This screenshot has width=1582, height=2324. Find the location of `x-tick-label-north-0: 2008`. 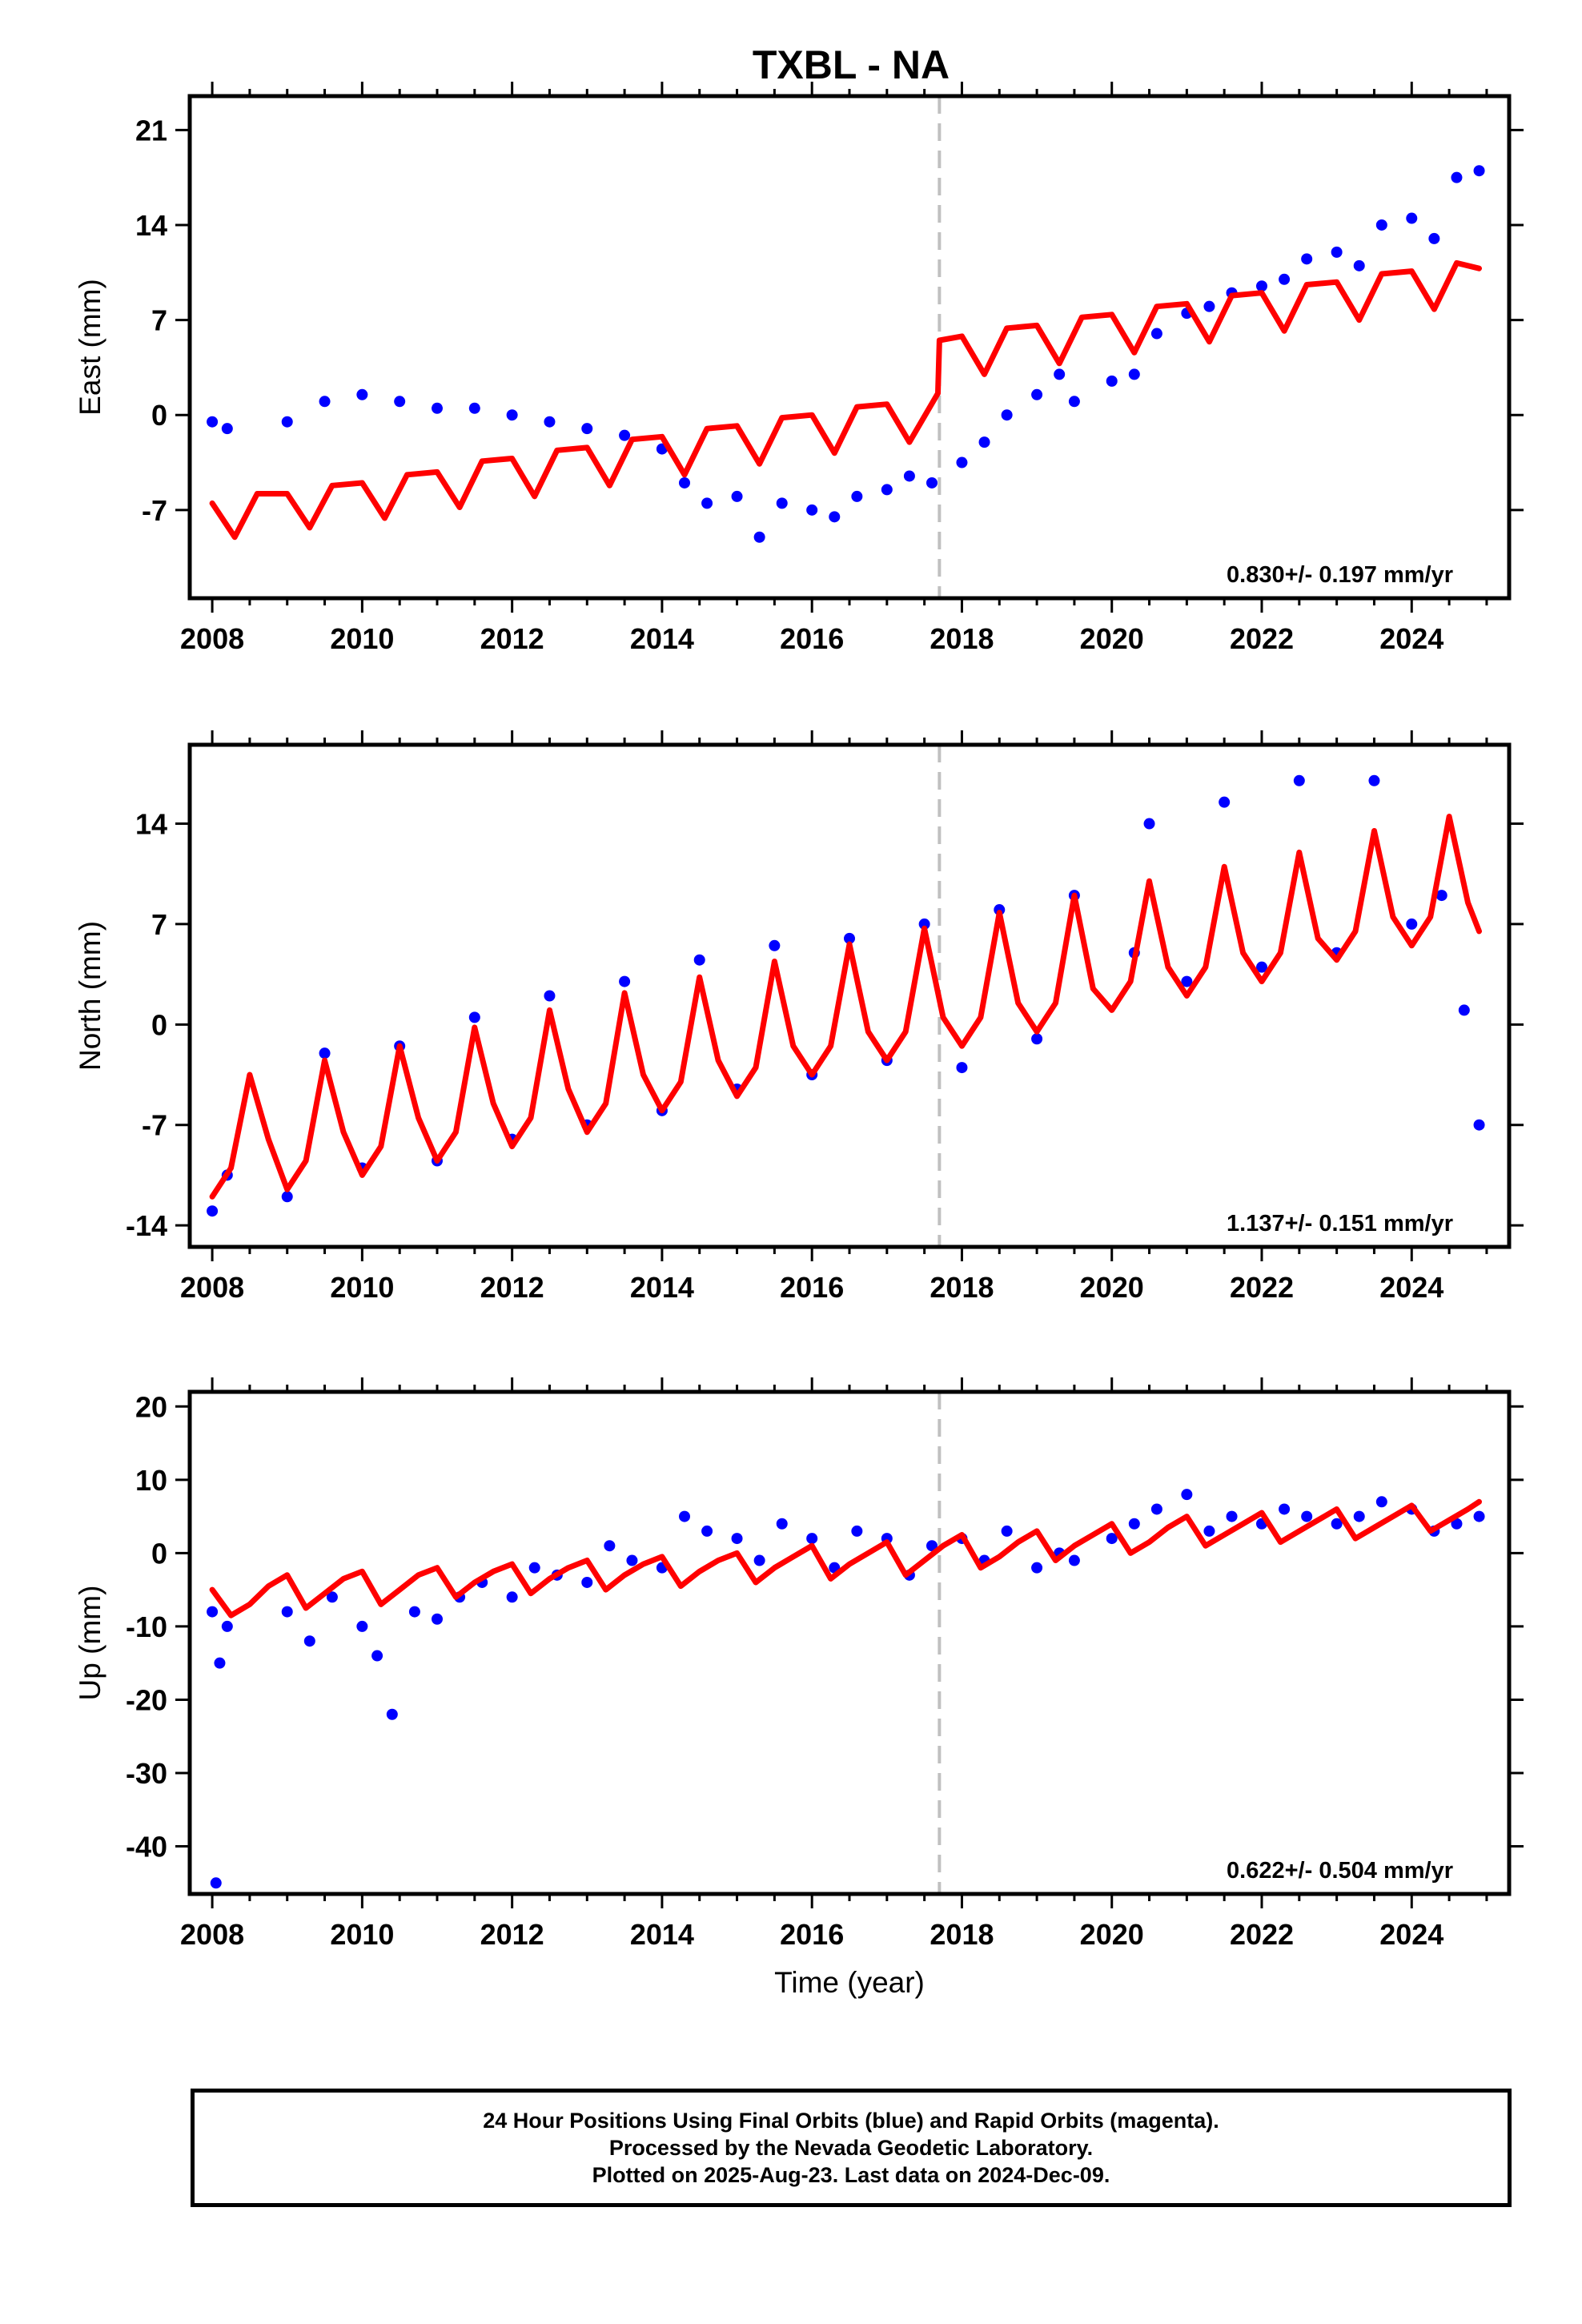

x-tick-label-north-0: 2008 is located at coordinates (212, 1287).